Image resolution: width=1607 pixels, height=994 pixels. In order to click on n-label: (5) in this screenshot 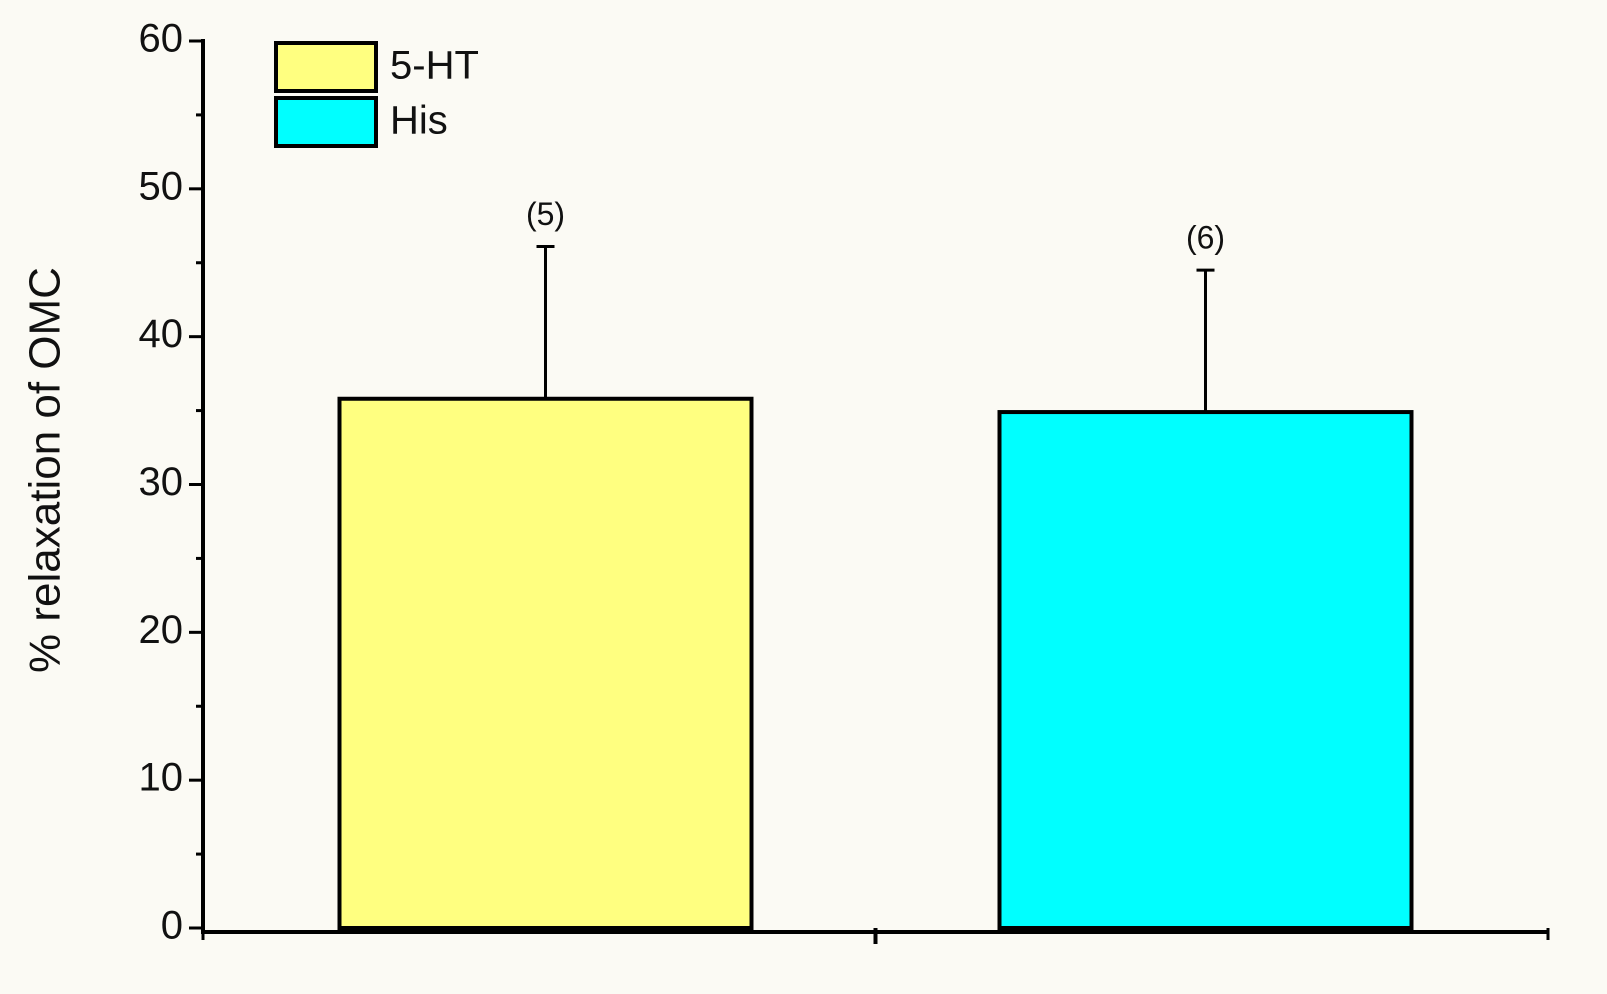, I will do `click(545, 214)`.